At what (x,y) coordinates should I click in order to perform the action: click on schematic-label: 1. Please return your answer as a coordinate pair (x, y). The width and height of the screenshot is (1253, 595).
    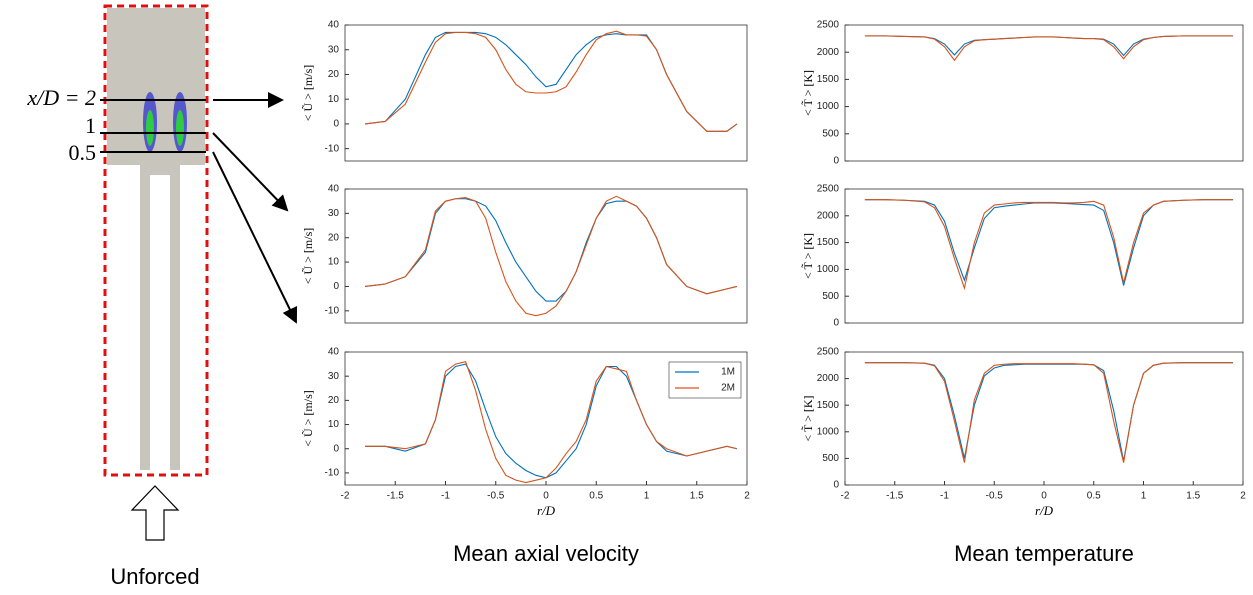
    Looking at the image, I should click on (90, 125).